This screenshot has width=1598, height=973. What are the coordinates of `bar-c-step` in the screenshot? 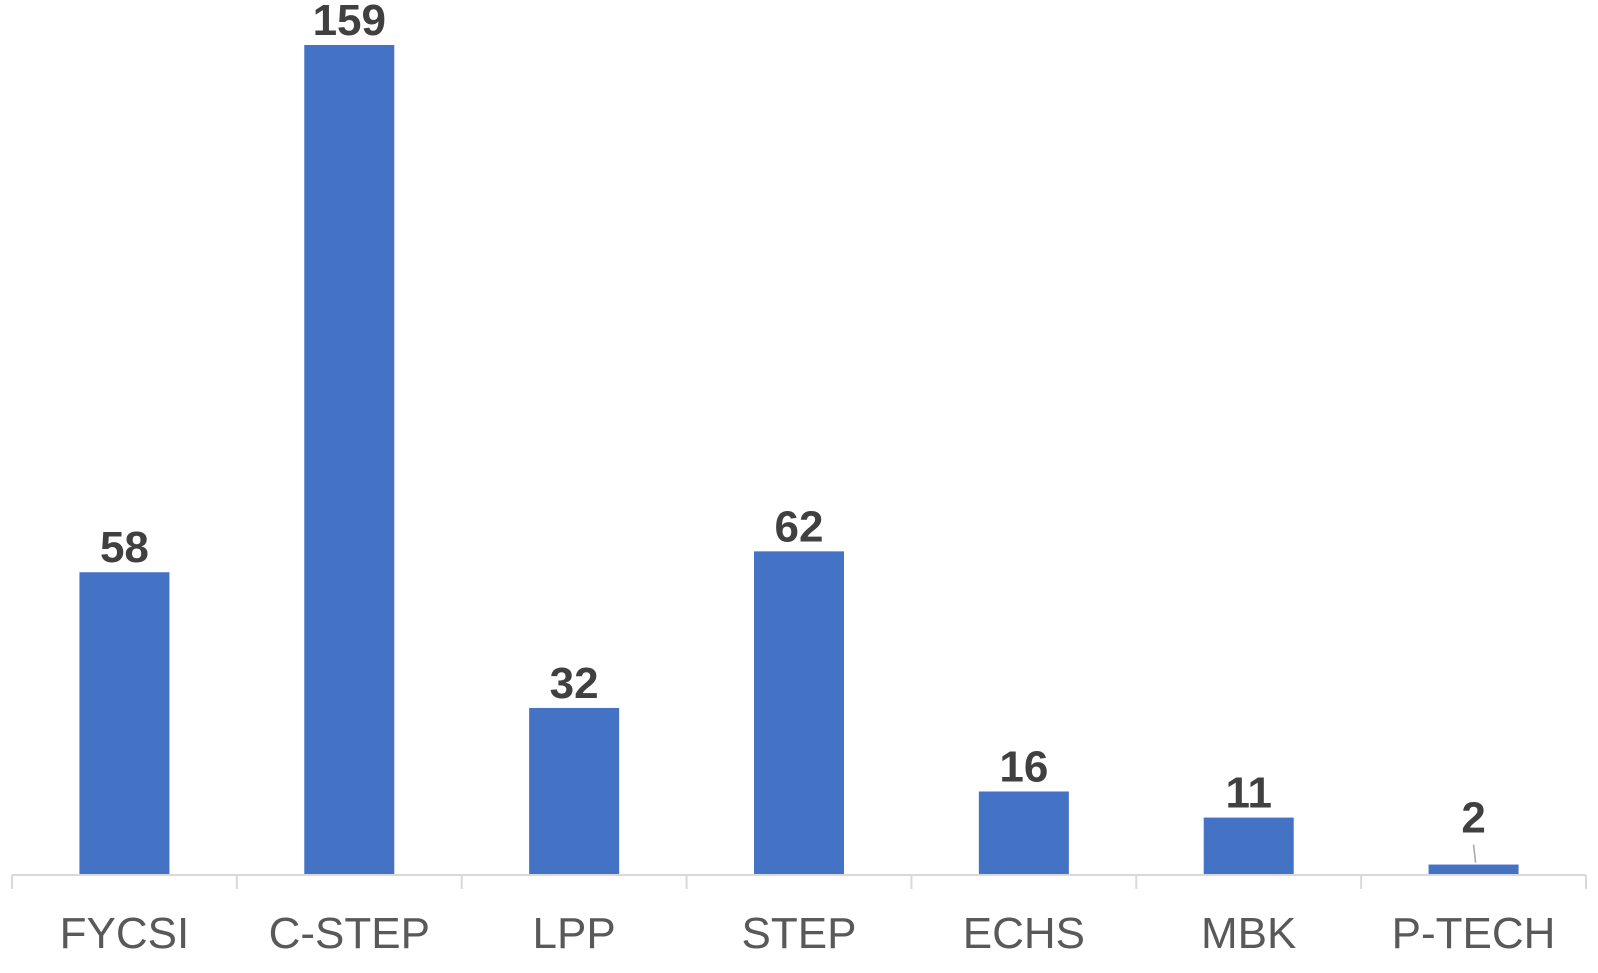 It's located at (349, 460).